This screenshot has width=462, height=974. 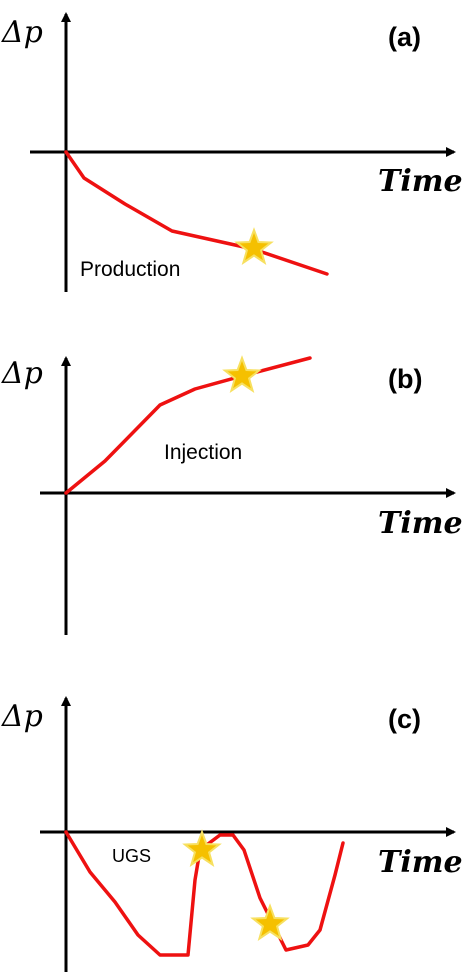 What do you see at coordinates (404, 719) in the screenshot?
I see `panel-tag: (c)` at bounding box center [404, 719].